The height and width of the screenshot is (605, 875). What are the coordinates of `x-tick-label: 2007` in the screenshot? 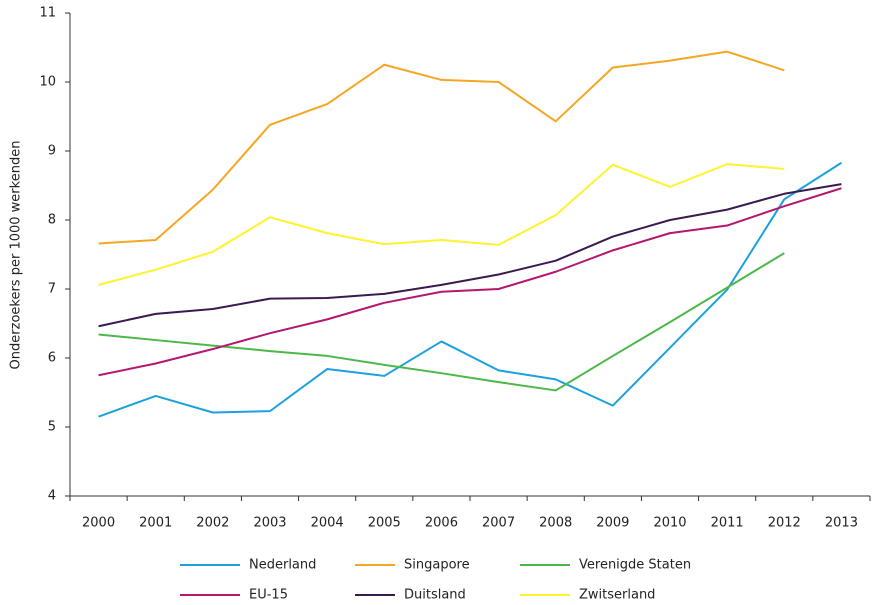 It's located at (498, 523).